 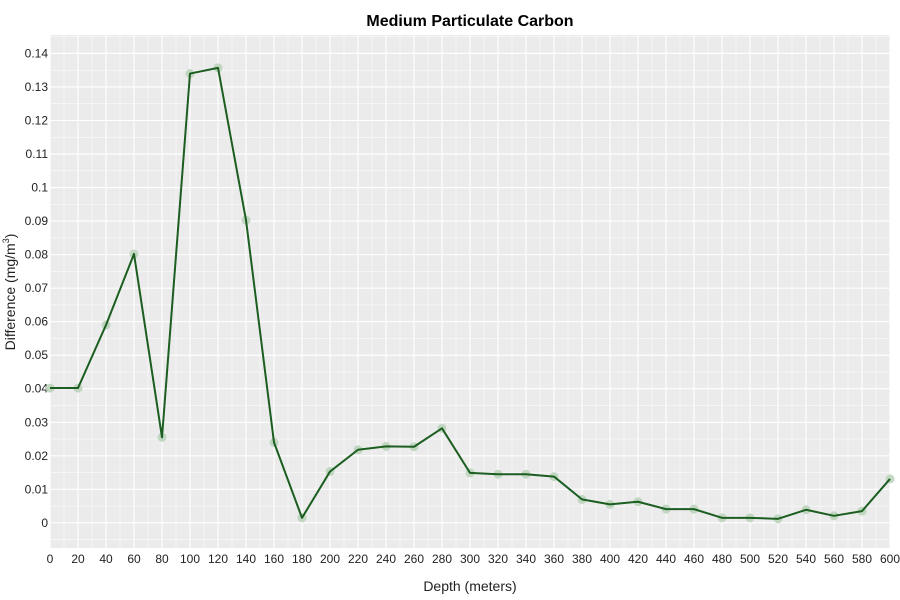 What do you see at coordinates (554, 559) in the screenshot?
I see `x-tick-label: 360` at bounding box center [554, 559].